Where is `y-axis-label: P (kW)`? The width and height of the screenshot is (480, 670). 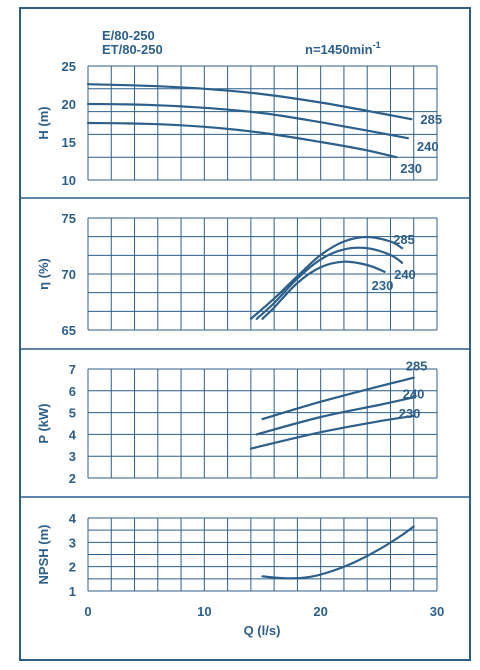
y-axis-label: P (kW) is located at coordinates (43, 423).